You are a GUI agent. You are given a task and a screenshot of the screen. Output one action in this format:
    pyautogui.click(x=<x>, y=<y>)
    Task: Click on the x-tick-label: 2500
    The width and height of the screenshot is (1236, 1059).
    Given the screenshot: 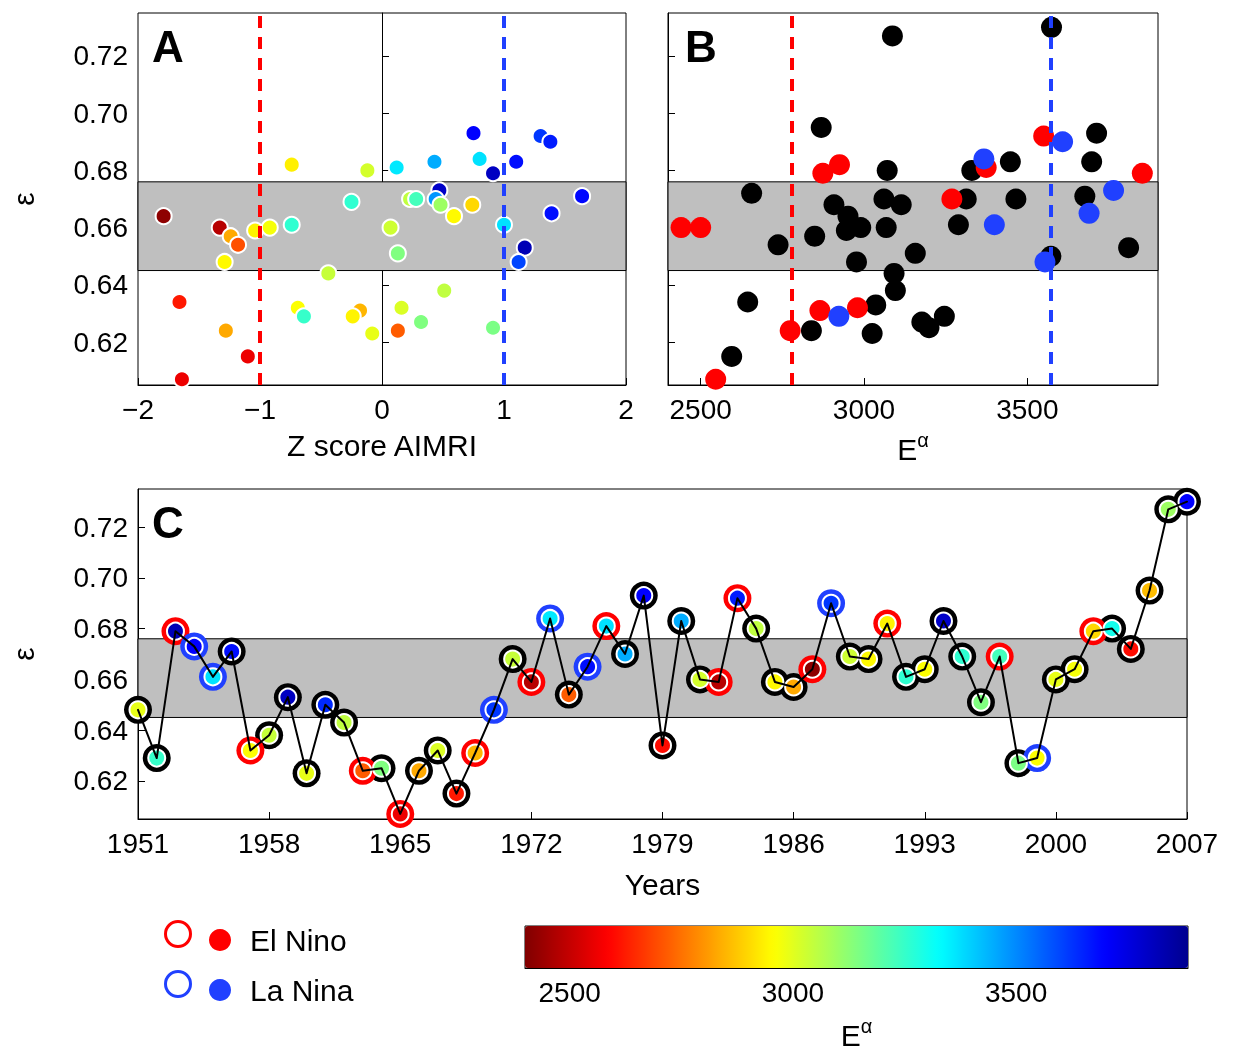 What is the action you would take?
    pyautogui.click(x=700, y=409)
    